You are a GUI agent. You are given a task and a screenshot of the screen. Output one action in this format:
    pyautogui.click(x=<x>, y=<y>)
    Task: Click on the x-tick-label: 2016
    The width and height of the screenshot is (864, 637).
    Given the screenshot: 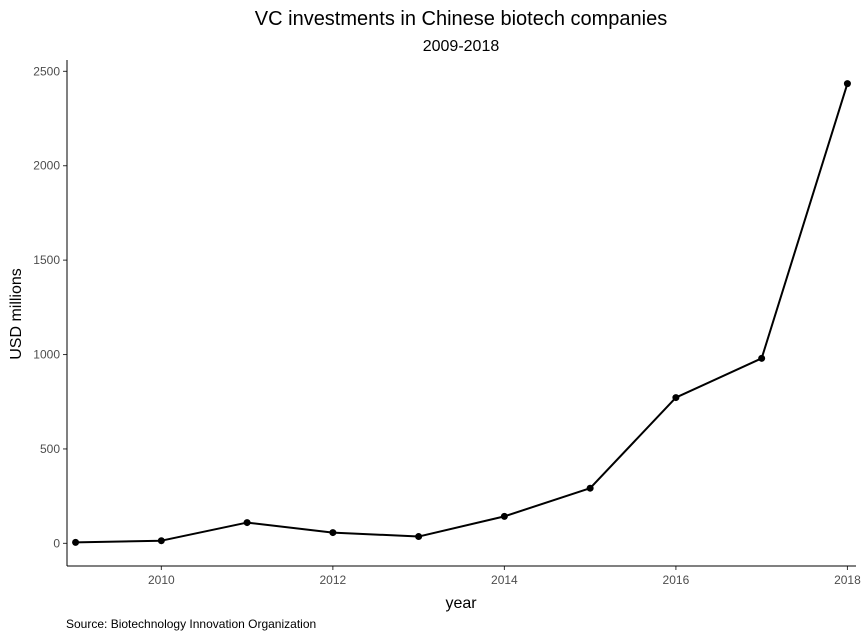 What is the action you would take?
    pyautogui.click(x=676, y=580)
    